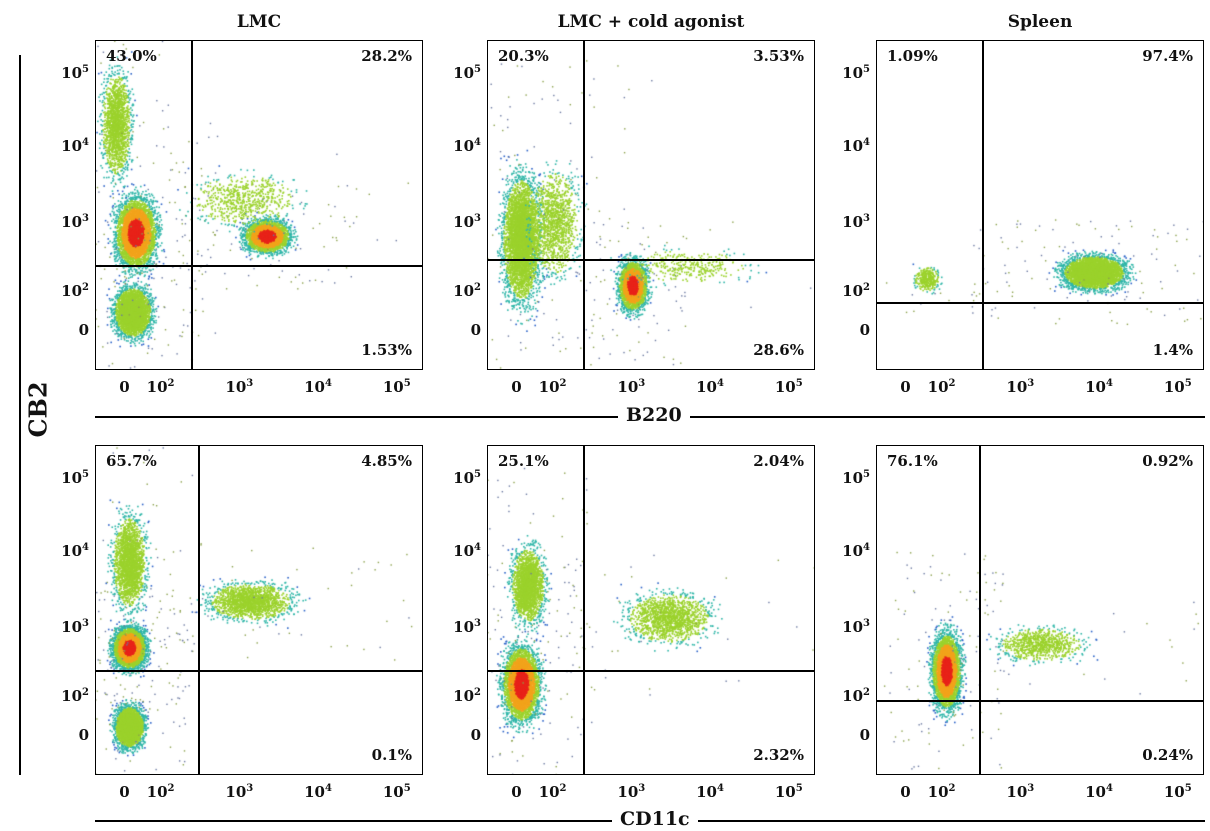 This screenshot has height=831, width=1210. Describe the element at coordinates (1040, 22) in the screenshot. I see `column-title-2: Spleen` at that location.